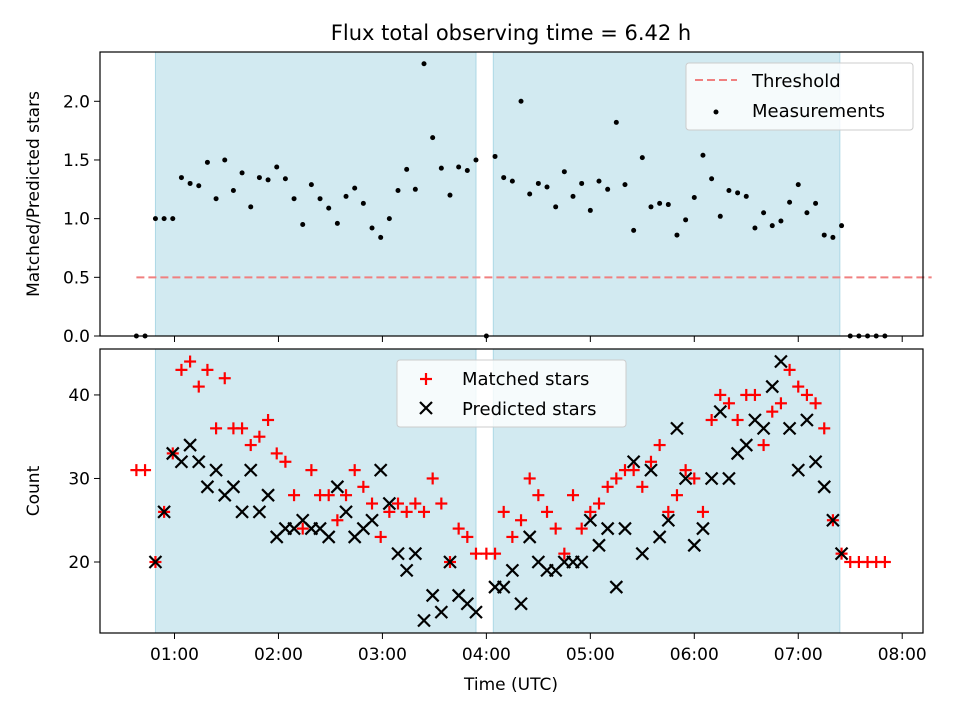 This screenshot has width=960, height=720. What do you see at coordinates (76, 161) in the screenshot?
I see `top-y-tick-label: 1.5` at bounding box center [76, 161].